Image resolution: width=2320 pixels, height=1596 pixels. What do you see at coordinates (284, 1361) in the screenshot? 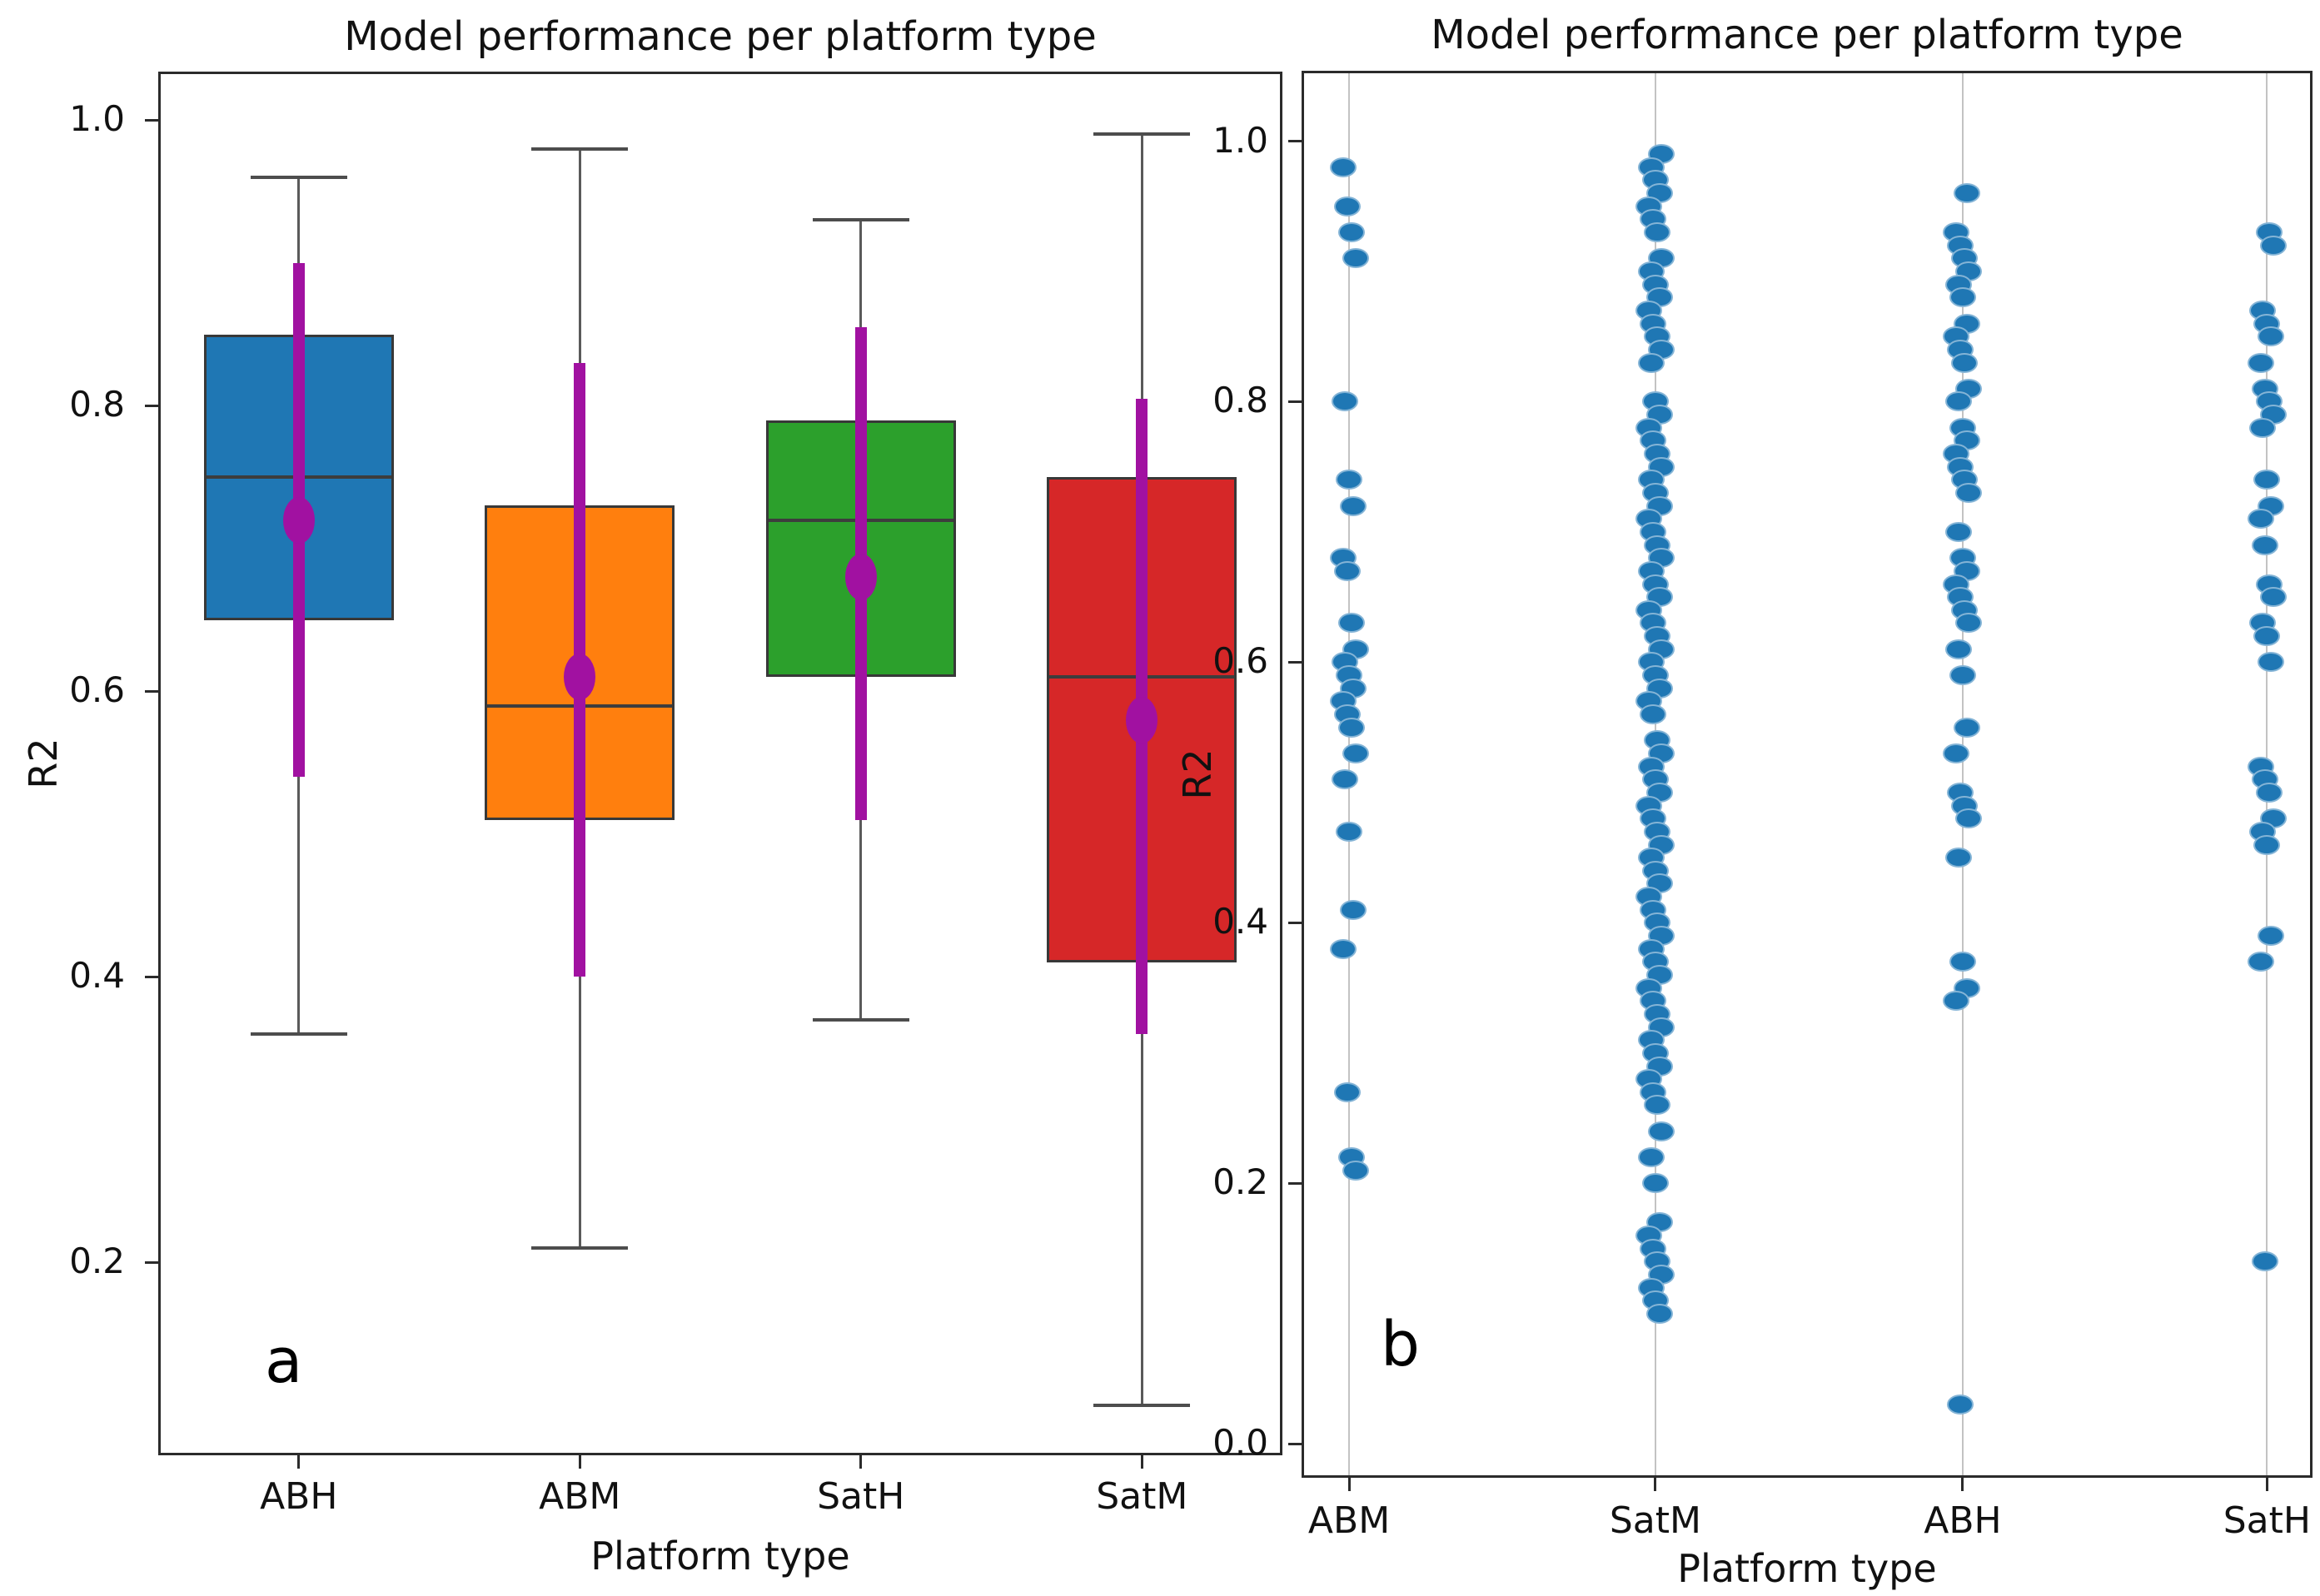
I see `panel-label: a` at bounding box center [284, 1361].